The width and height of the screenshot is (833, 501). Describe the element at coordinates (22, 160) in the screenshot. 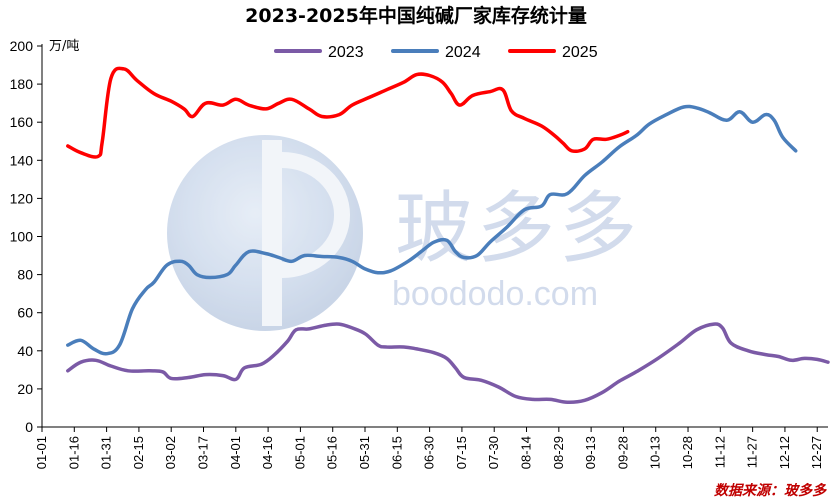

I see `y-tick-label: 140` at that location.